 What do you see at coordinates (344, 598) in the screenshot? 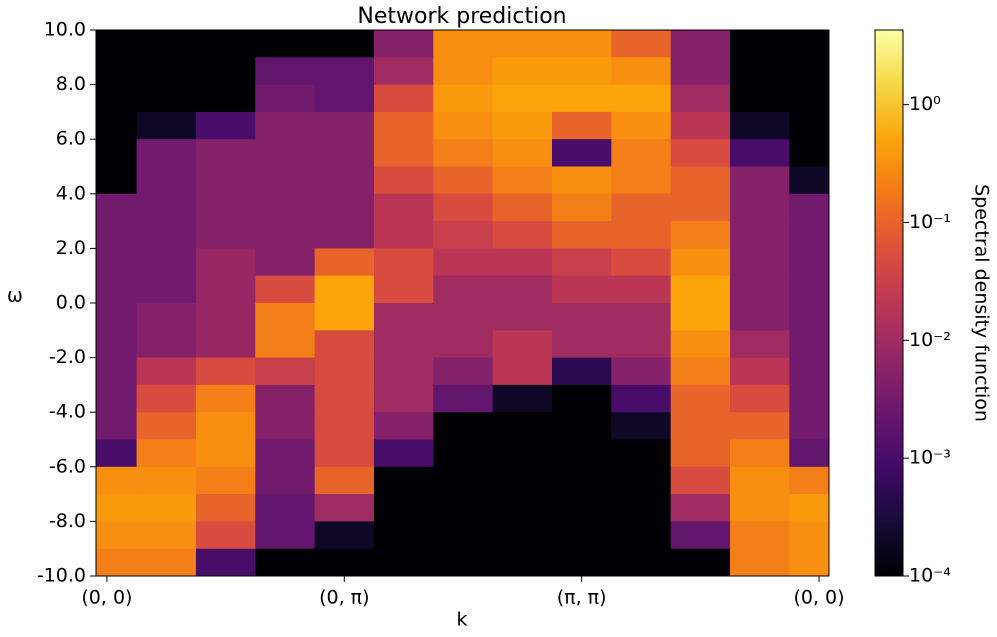
I see `x-tick-label: (0, π)` at bounding box center [344, 598].